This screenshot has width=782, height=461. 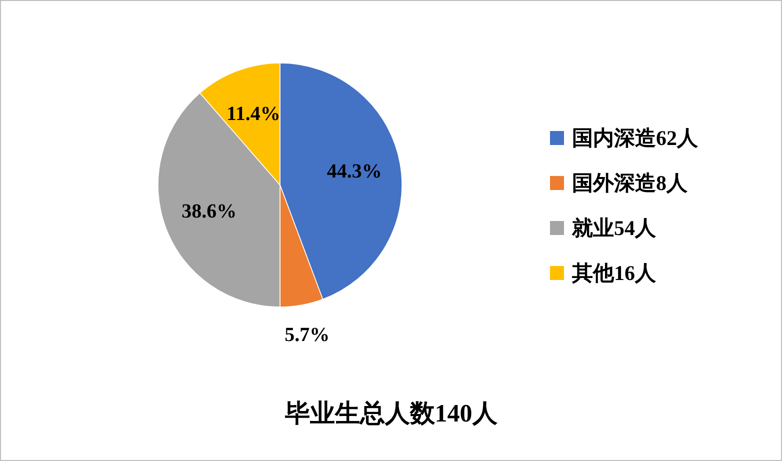 What do you see at coordinates (630, 183) in the screenshot?
I see `legend-label: 国外深造8人` at bounding box center [630, 183].